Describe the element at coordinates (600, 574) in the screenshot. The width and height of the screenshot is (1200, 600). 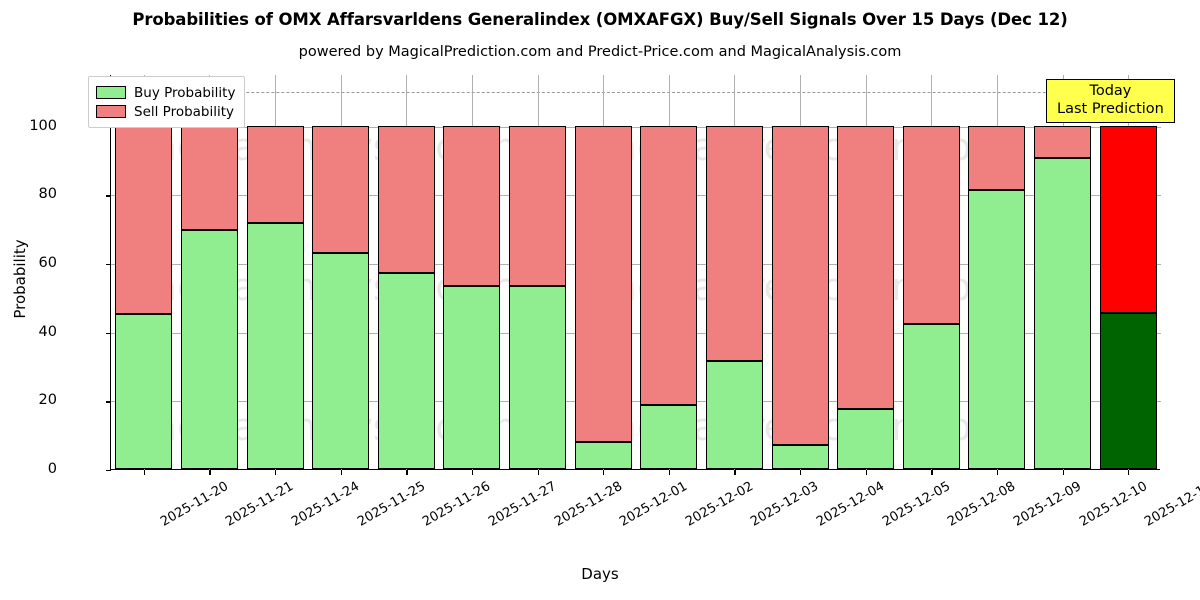
I see `x-axis-label: Days` at that location.